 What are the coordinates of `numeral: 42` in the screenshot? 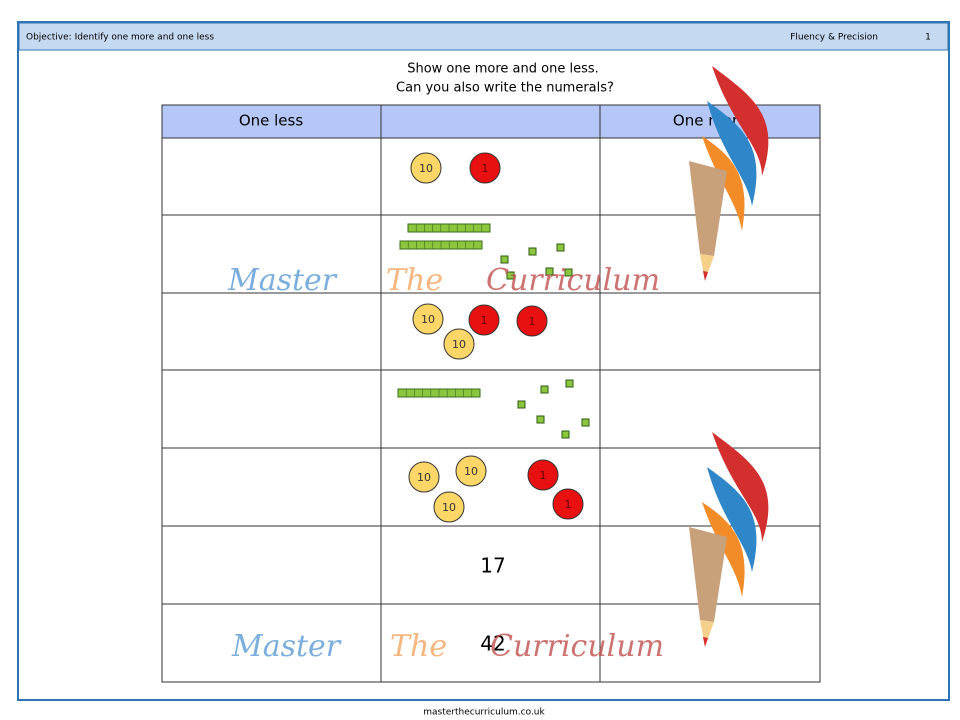 It's located at (492, 644).